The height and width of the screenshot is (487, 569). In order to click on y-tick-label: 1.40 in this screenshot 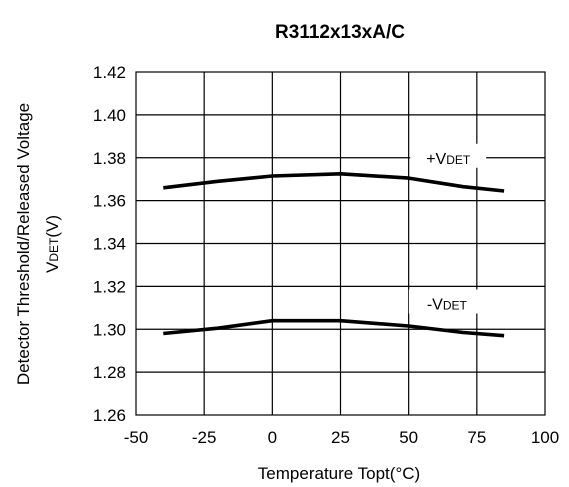, I will do `click(109, 115)`.